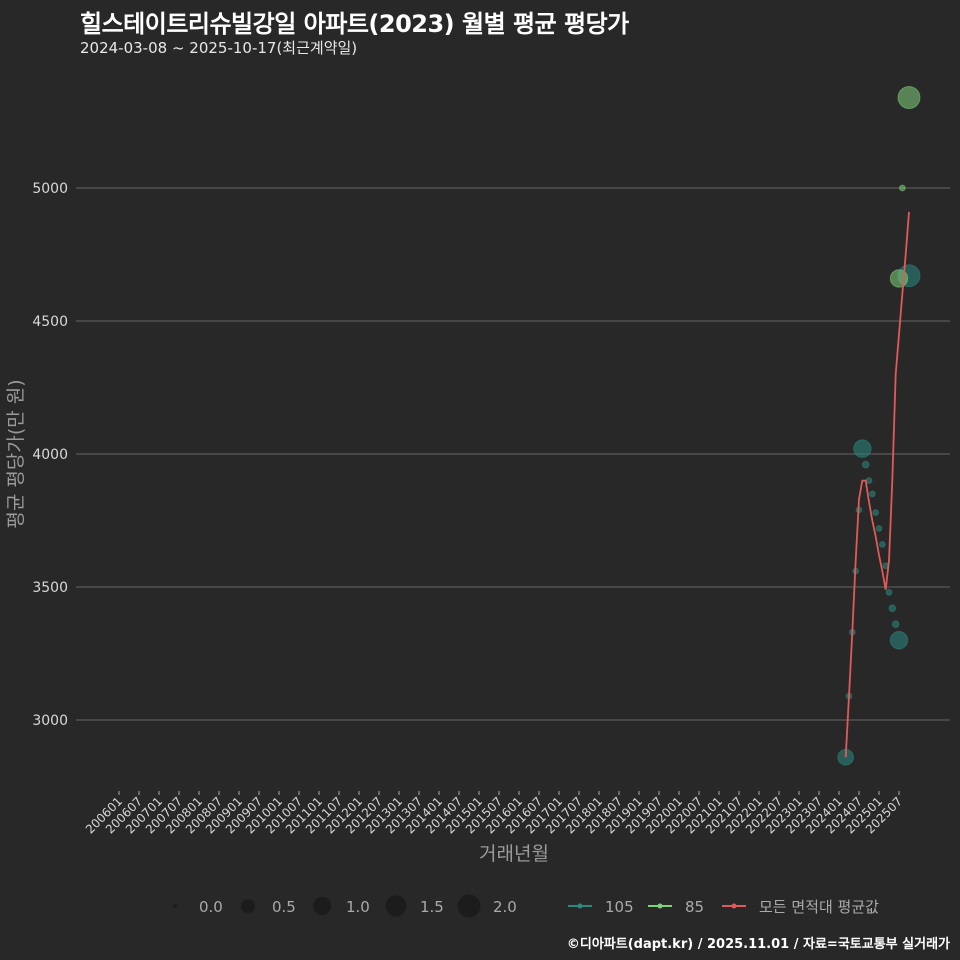 Image resolution: width=960 pixels, height=960 pixels. I want to click on y-axis-label: 평균 평당가(만 원), so click(16, 453).